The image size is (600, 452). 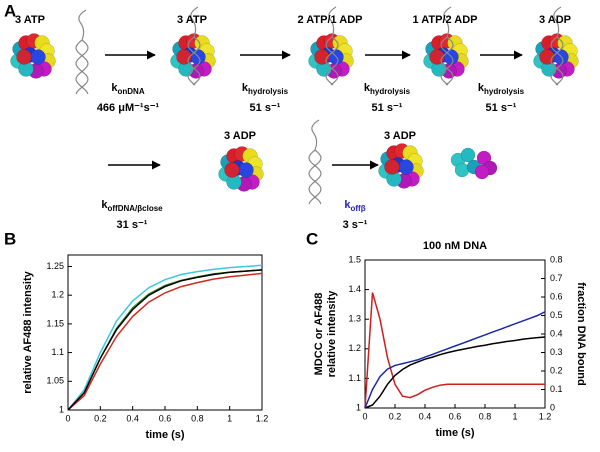 I want to click on rate-subscript: hydrolysis, so click(x=268, y=91).